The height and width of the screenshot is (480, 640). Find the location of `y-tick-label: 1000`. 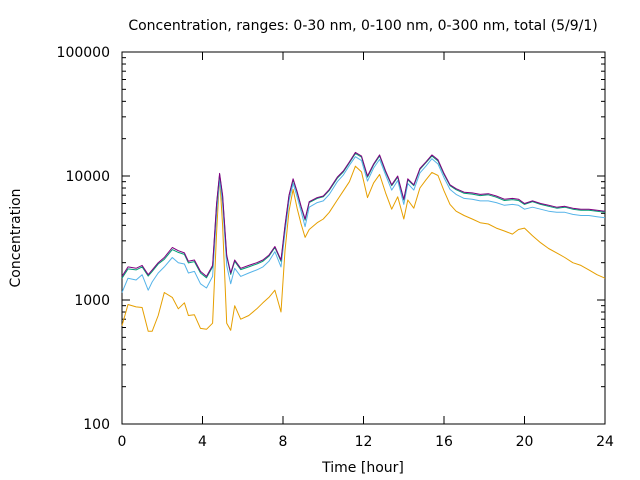

y-tick-label: 1000 is located at coordinates (92, 301).